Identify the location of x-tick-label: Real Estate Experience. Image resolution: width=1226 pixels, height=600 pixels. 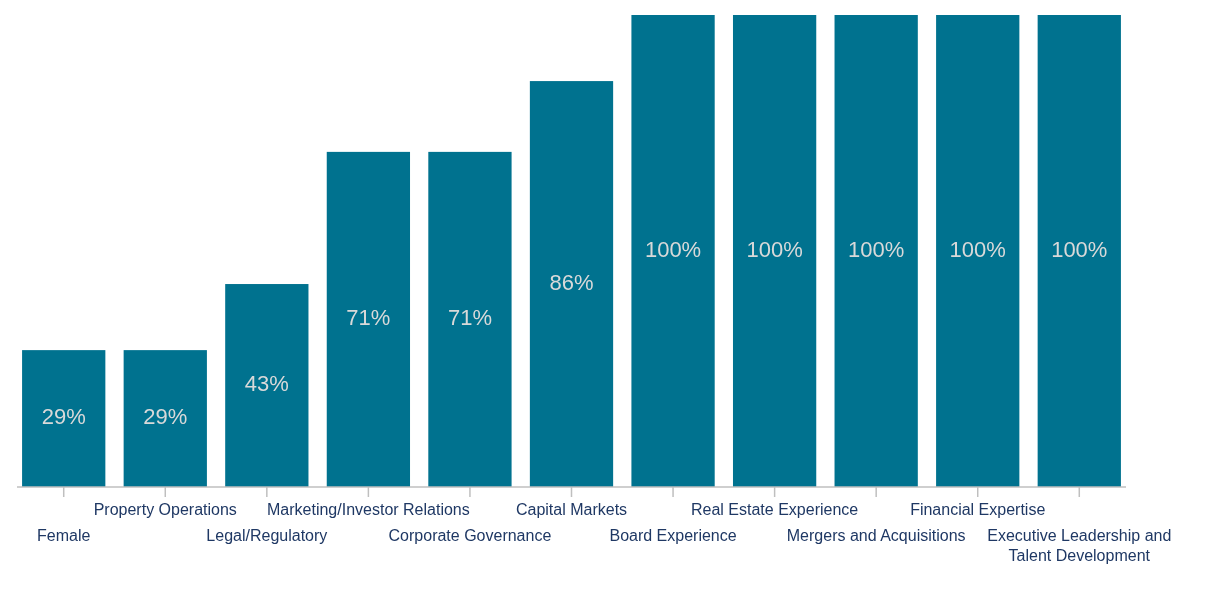
(775, 509).